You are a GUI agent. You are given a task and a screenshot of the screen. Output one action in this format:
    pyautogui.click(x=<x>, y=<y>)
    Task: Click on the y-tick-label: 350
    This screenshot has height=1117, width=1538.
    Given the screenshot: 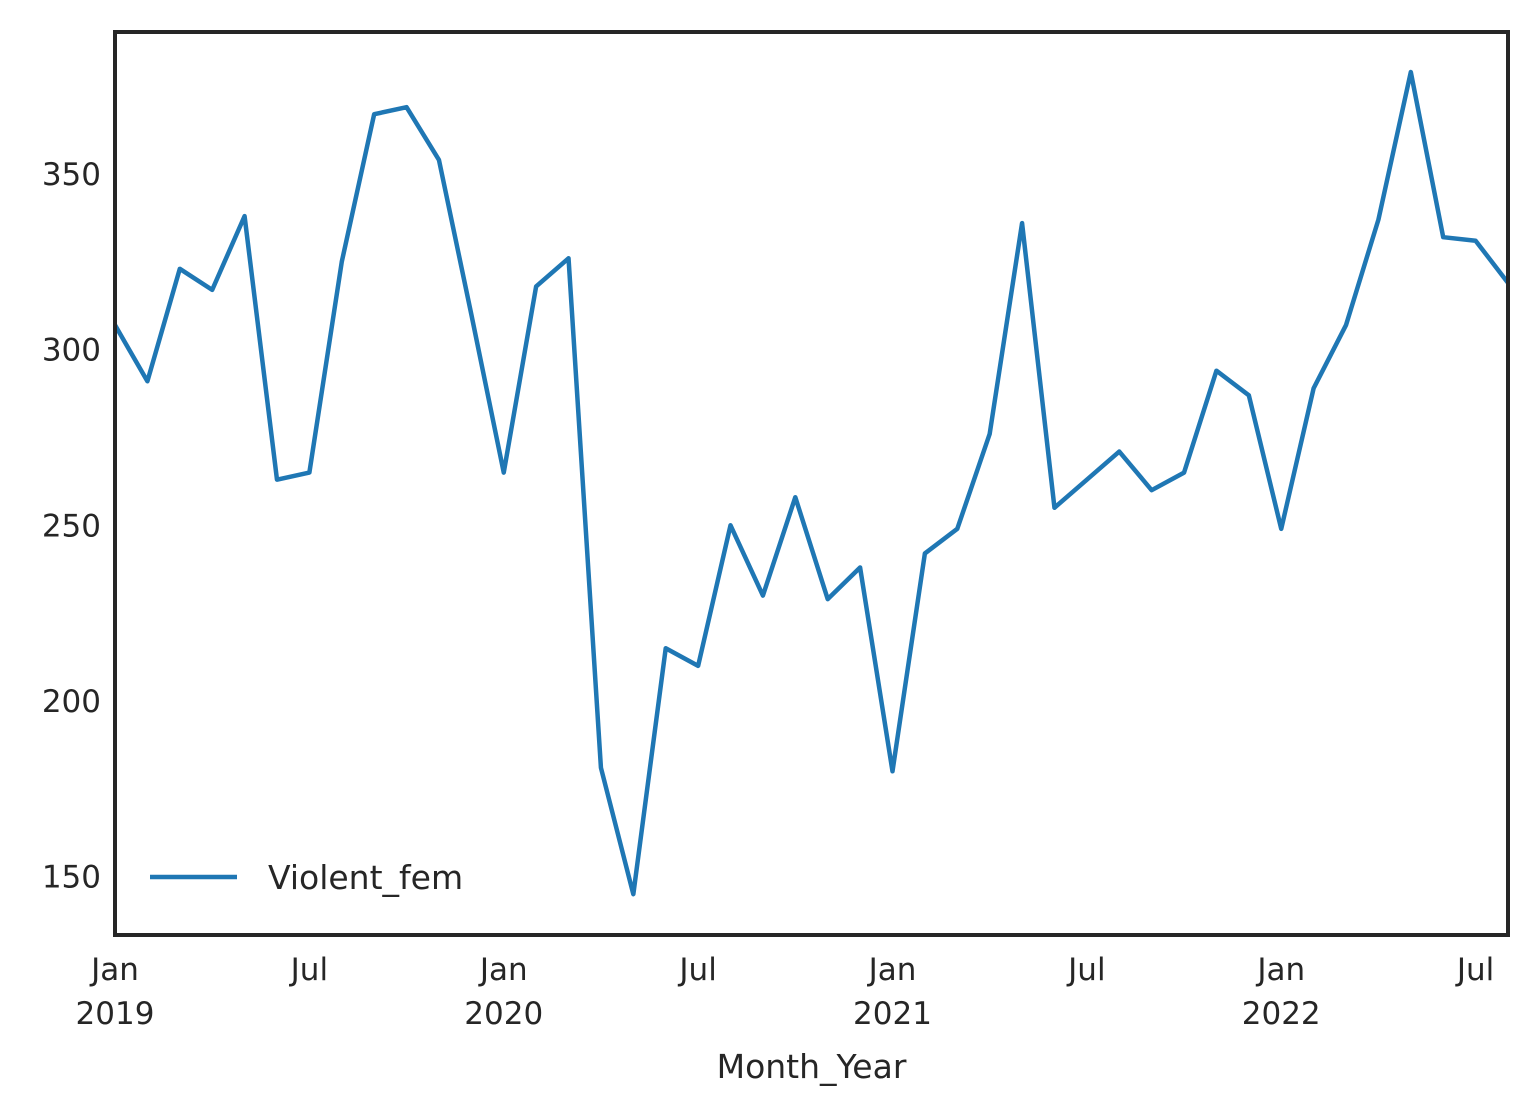 What is the action you would take?
    pyautogui.click(x=71, y=175)
    